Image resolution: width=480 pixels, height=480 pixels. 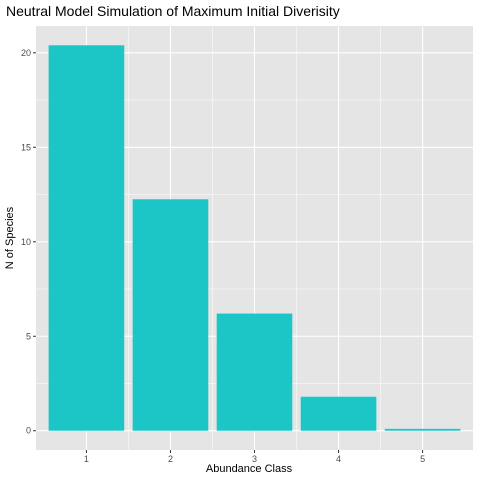 I want to click on y-tick-label: 10, so click(x=26, y=242).